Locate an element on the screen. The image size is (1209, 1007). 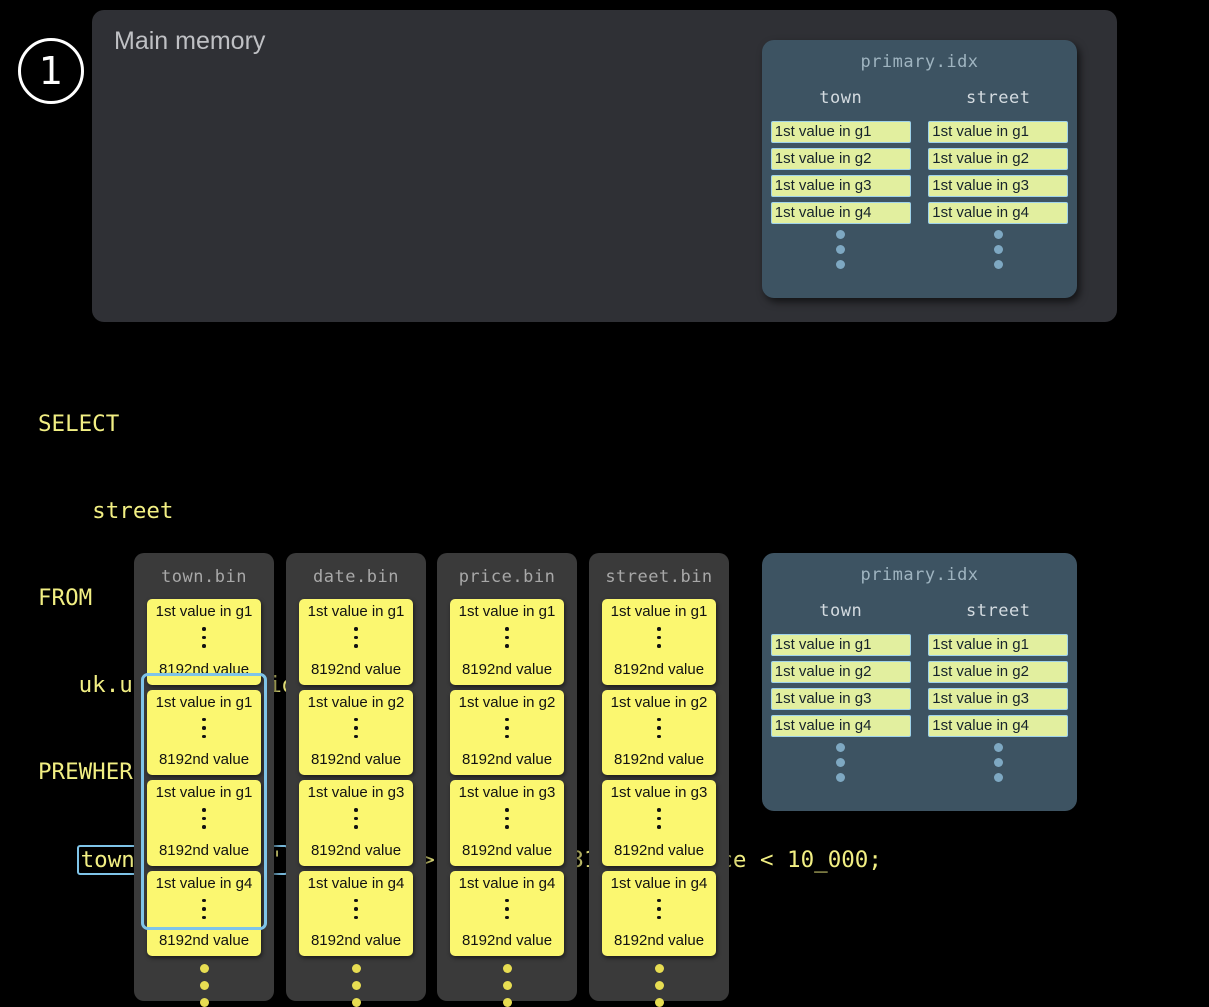
index-mark-chip: 1st value in g2 is located at coordinates (998, 672).